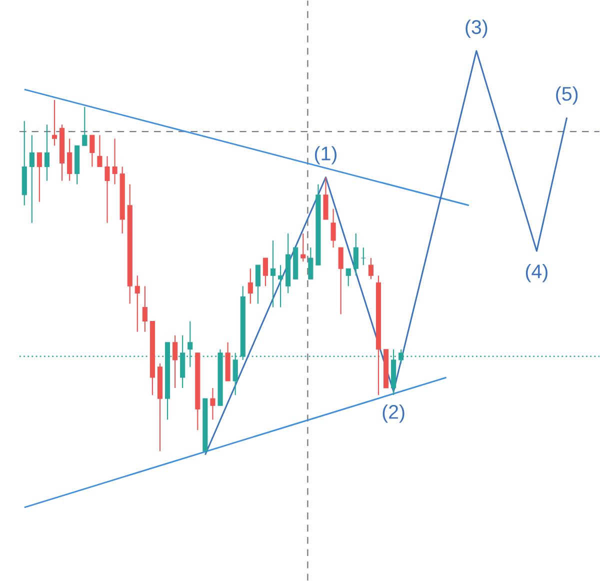  What do you see at coordinates (393, 413) in the screenshot?
I see `annotation: (2)` at bounding box center [393, 413].